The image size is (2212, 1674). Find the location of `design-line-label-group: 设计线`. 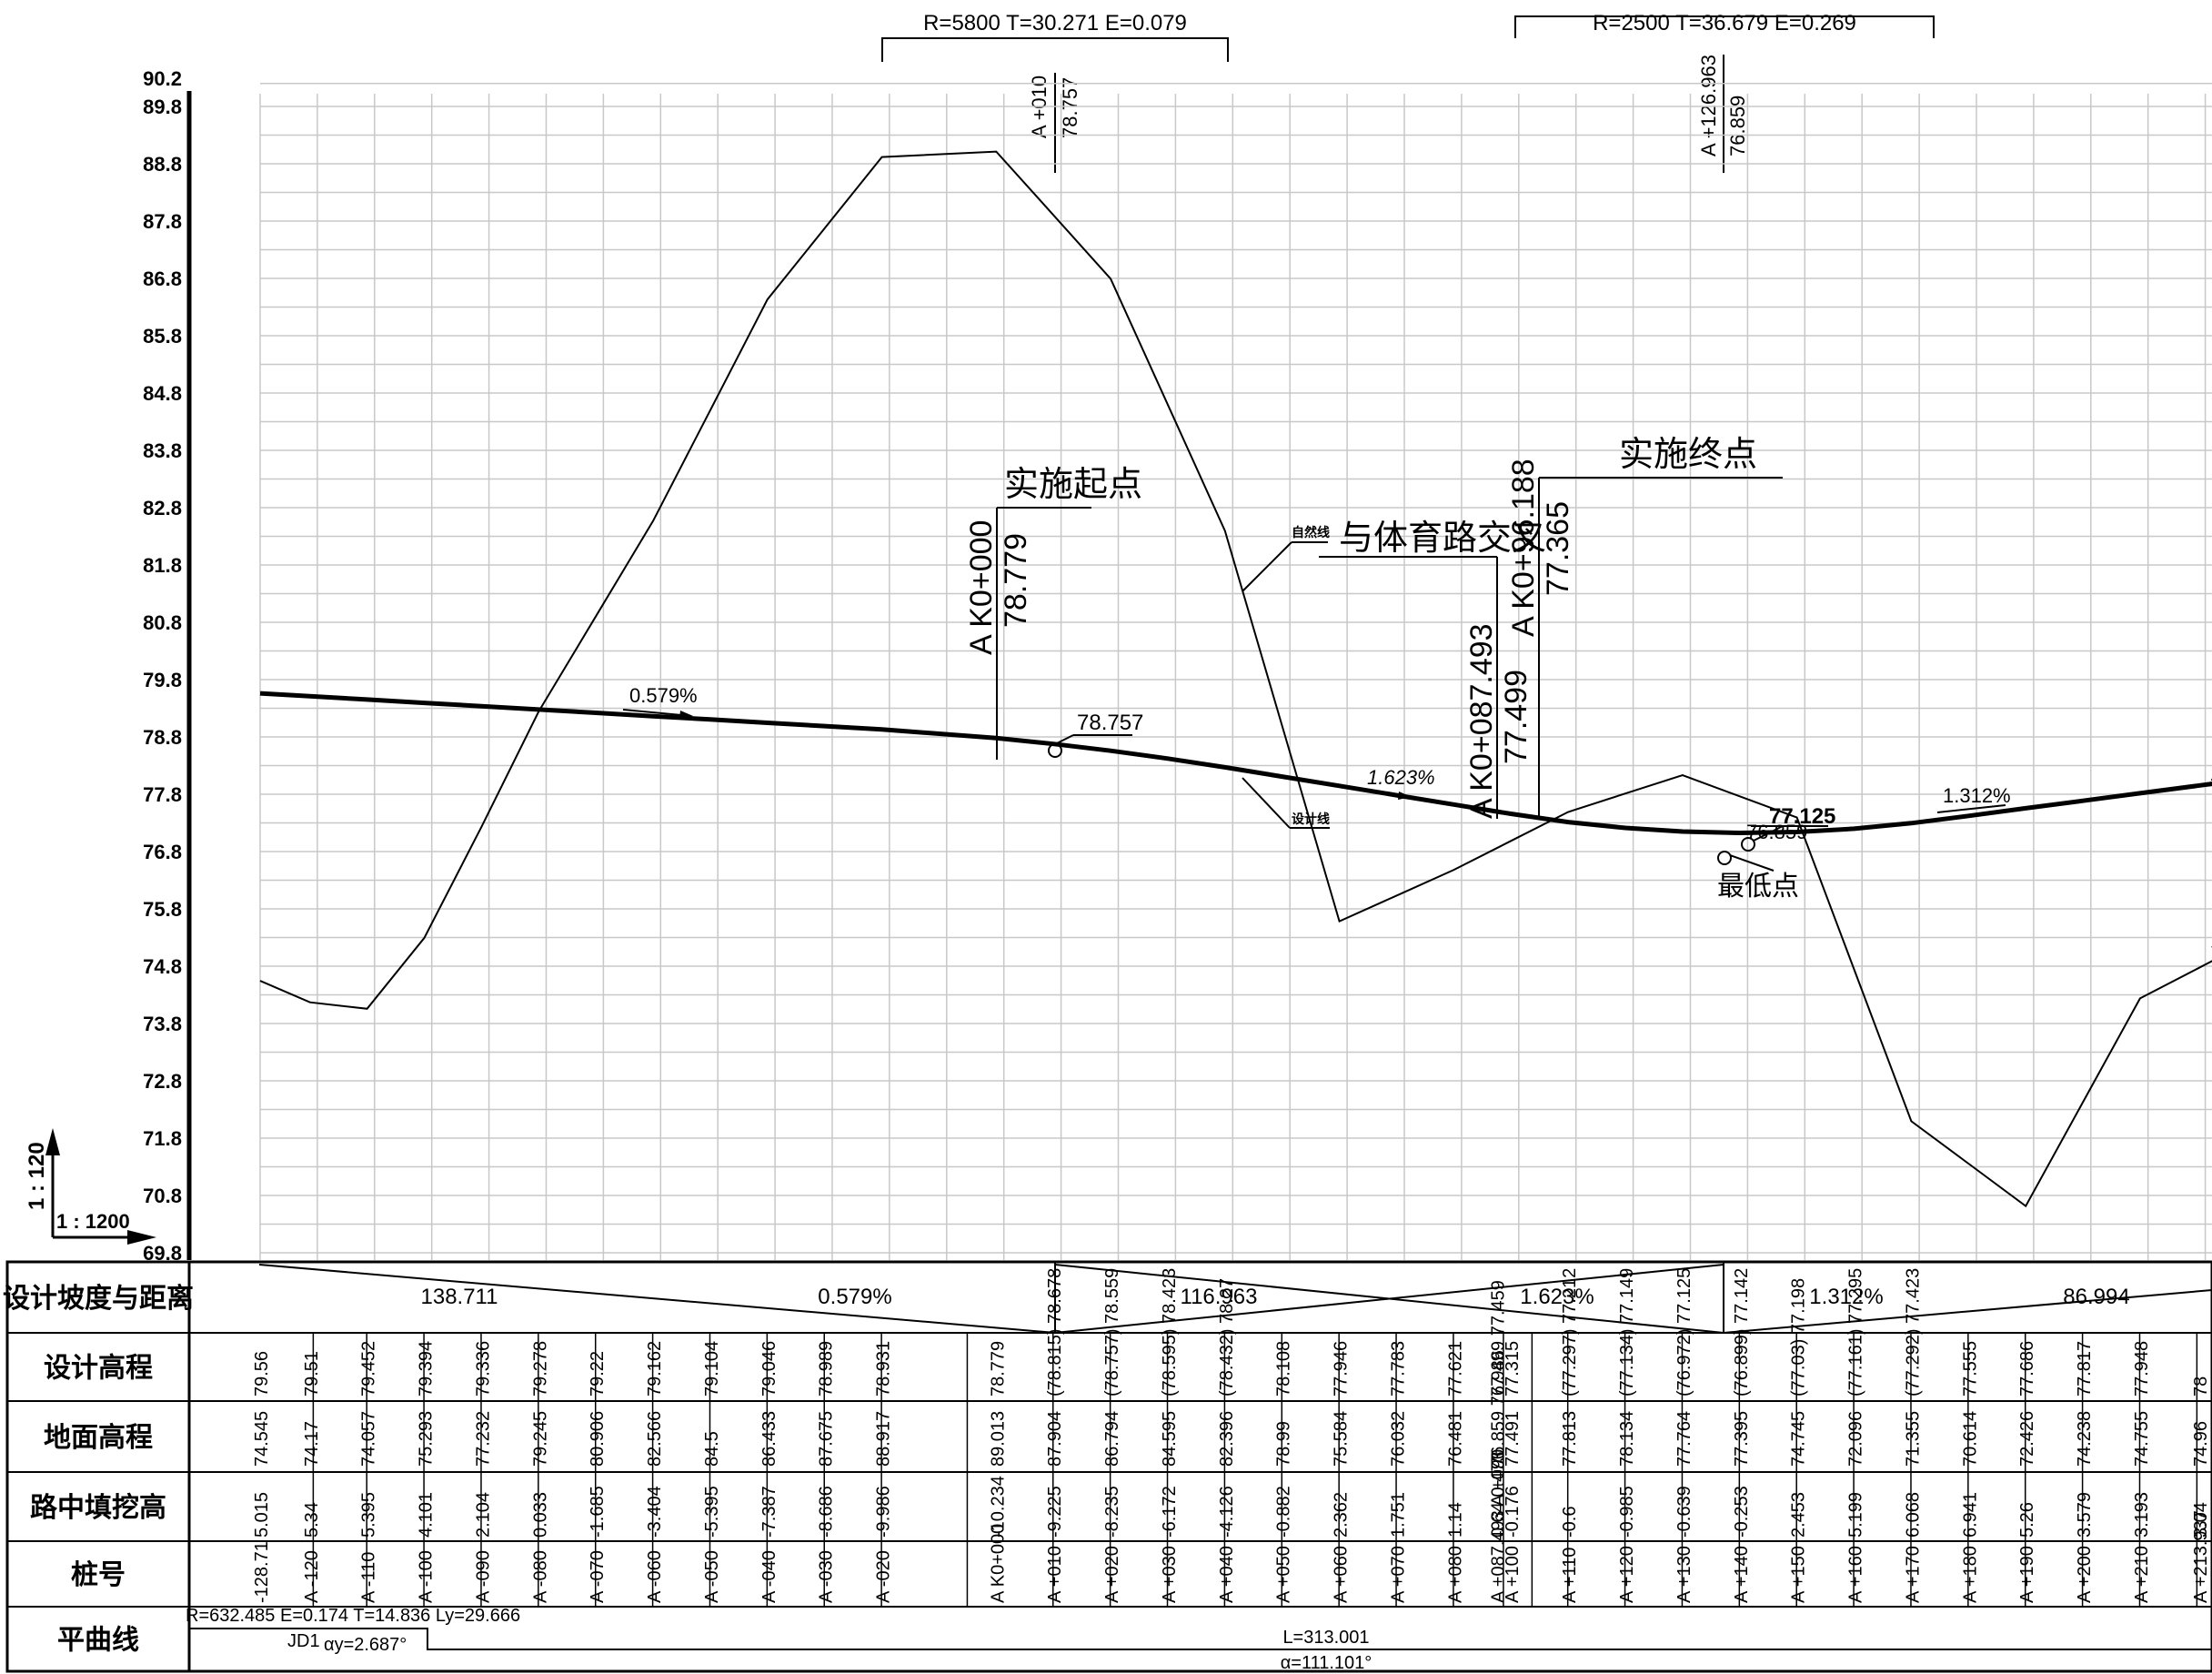

design-line-label-group: 设计线 is located at coordinates (1286, 803).